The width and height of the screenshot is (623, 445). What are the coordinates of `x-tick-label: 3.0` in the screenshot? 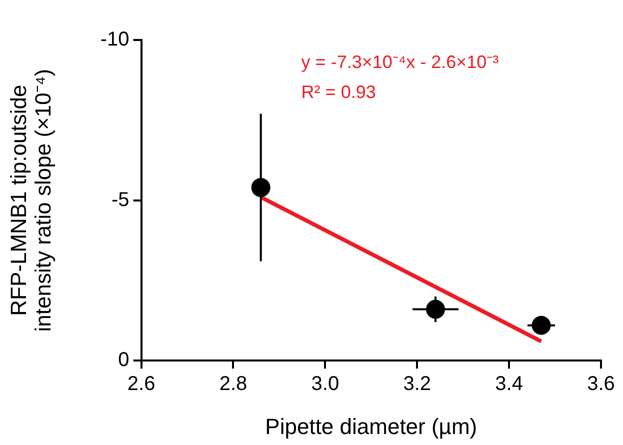 It's located at (325, 384).